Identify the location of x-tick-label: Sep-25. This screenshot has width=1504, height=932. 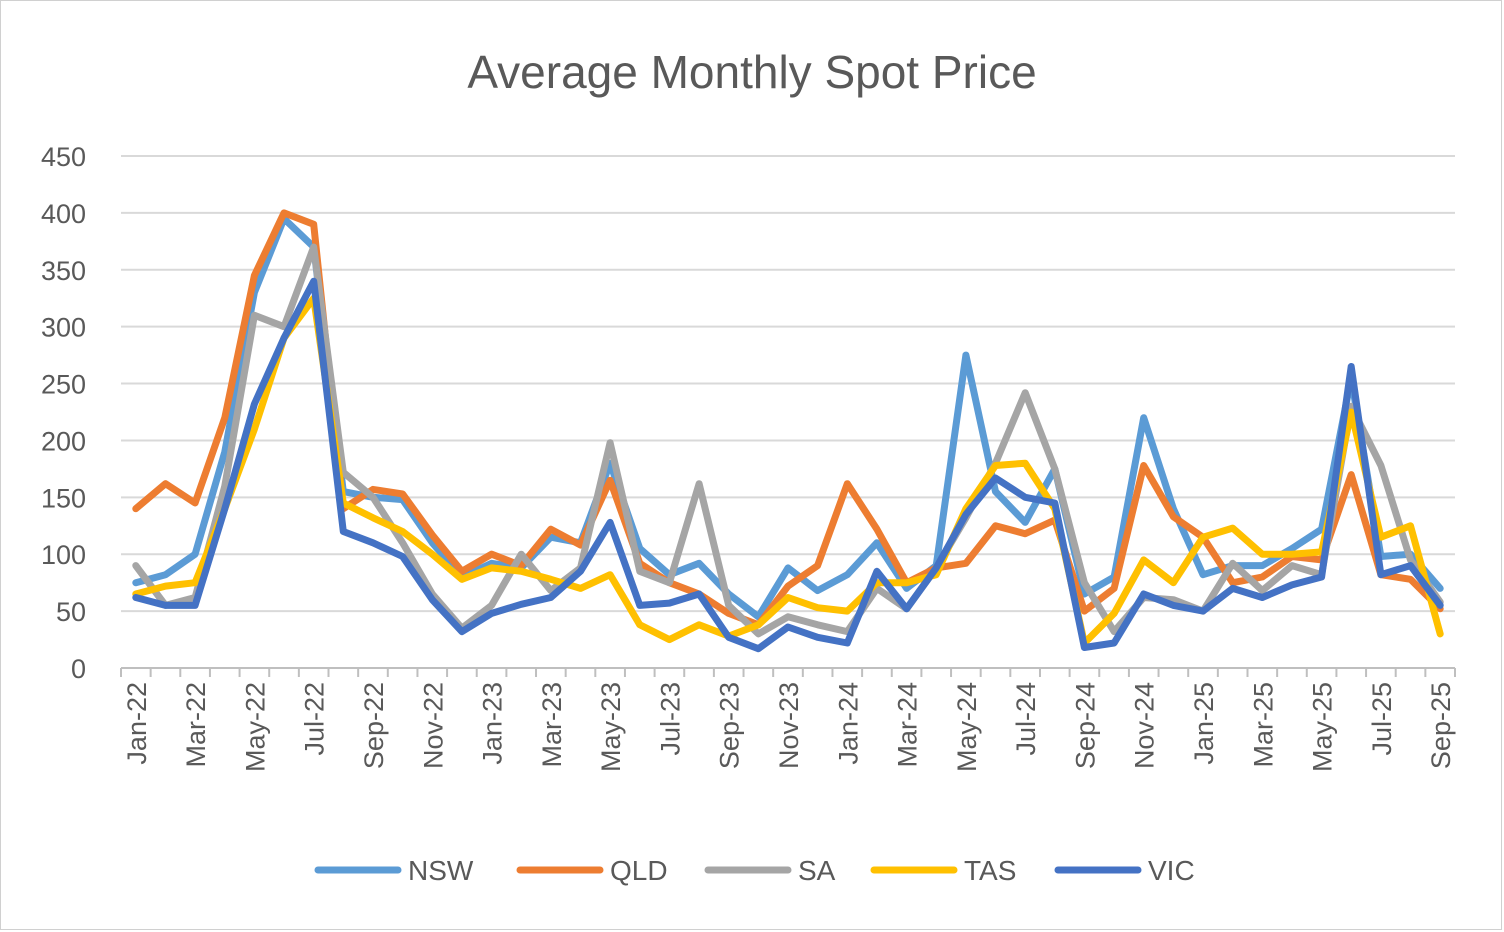
(1441, 725).